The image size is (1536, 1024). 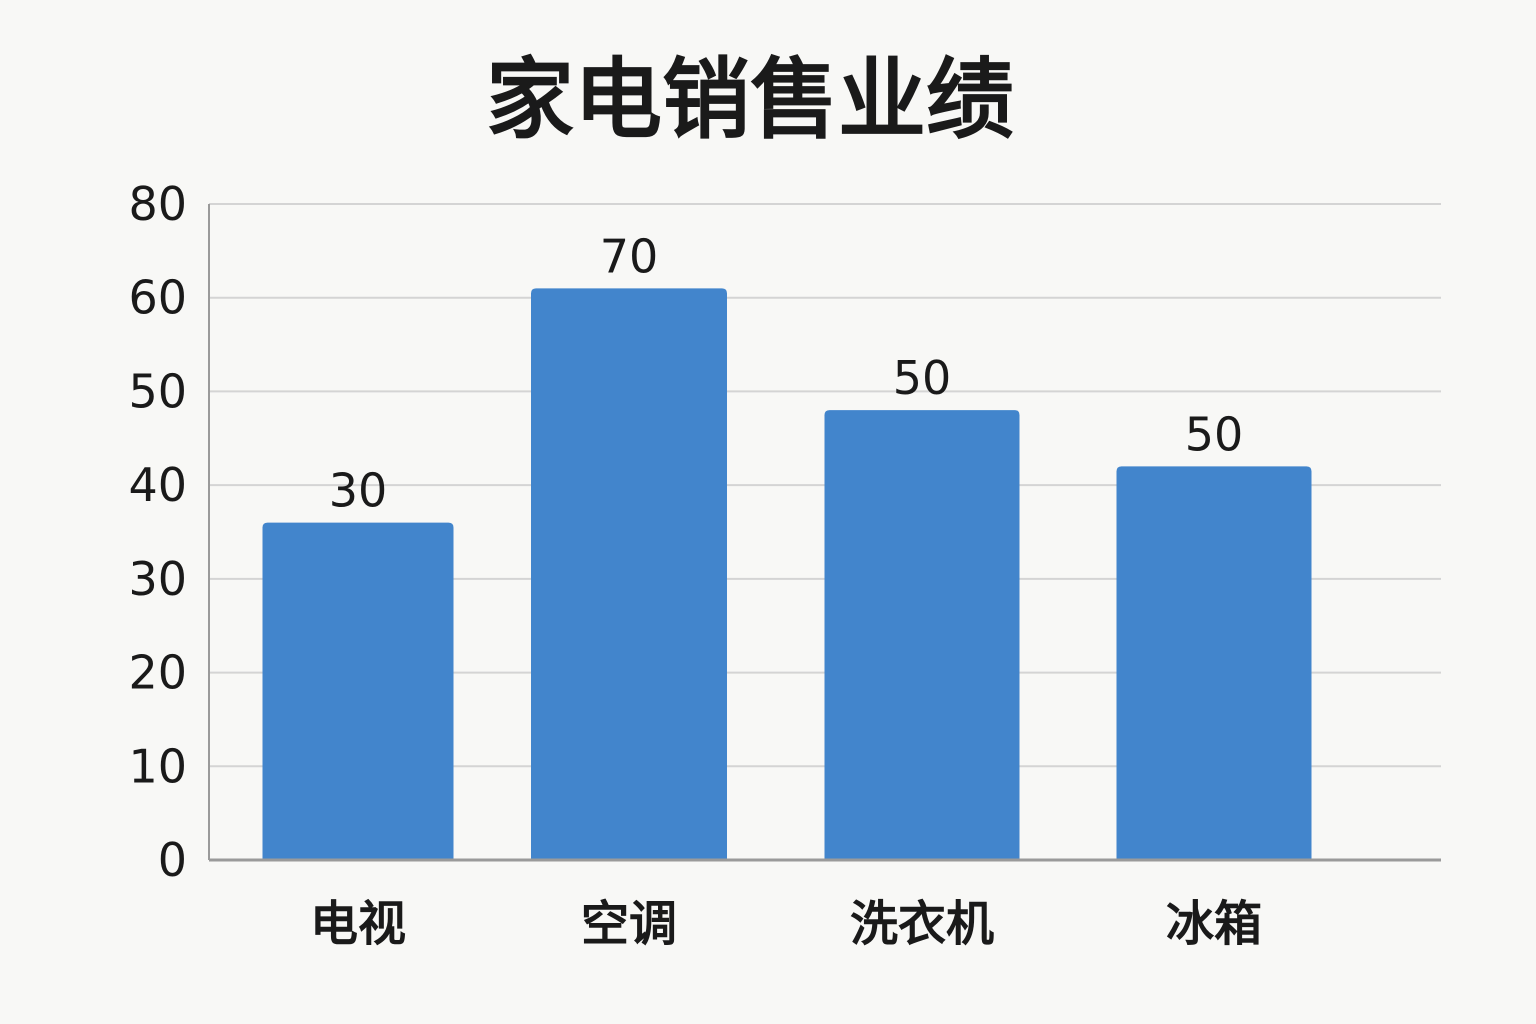 What do you see at coordinates (750, 99) in the screenshot?
I see `chart-title: 家电销售业绩` at bounding box center [750, 99].